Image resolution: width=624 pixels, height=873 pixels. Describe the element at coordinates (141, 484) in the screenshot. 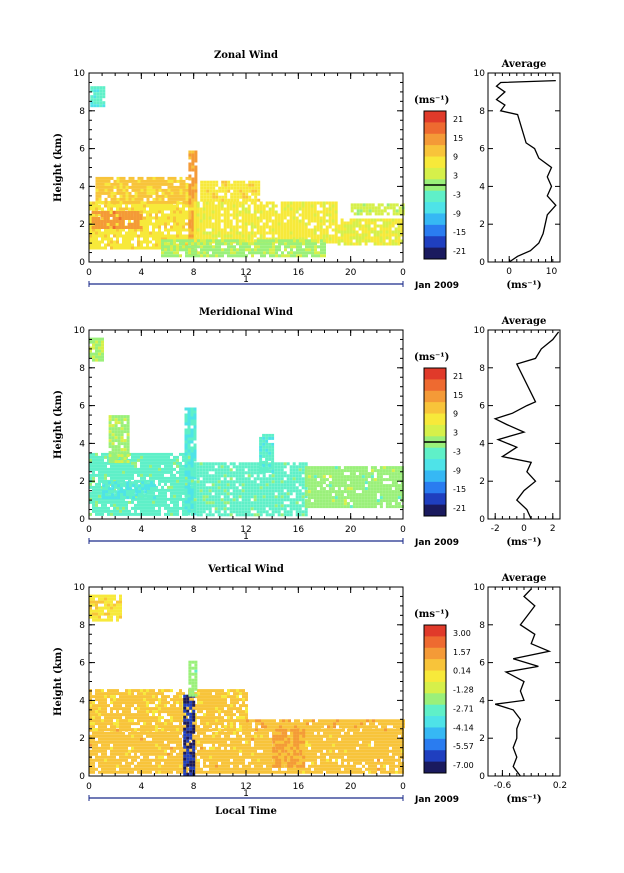

I see `heatmap-region` at that location.